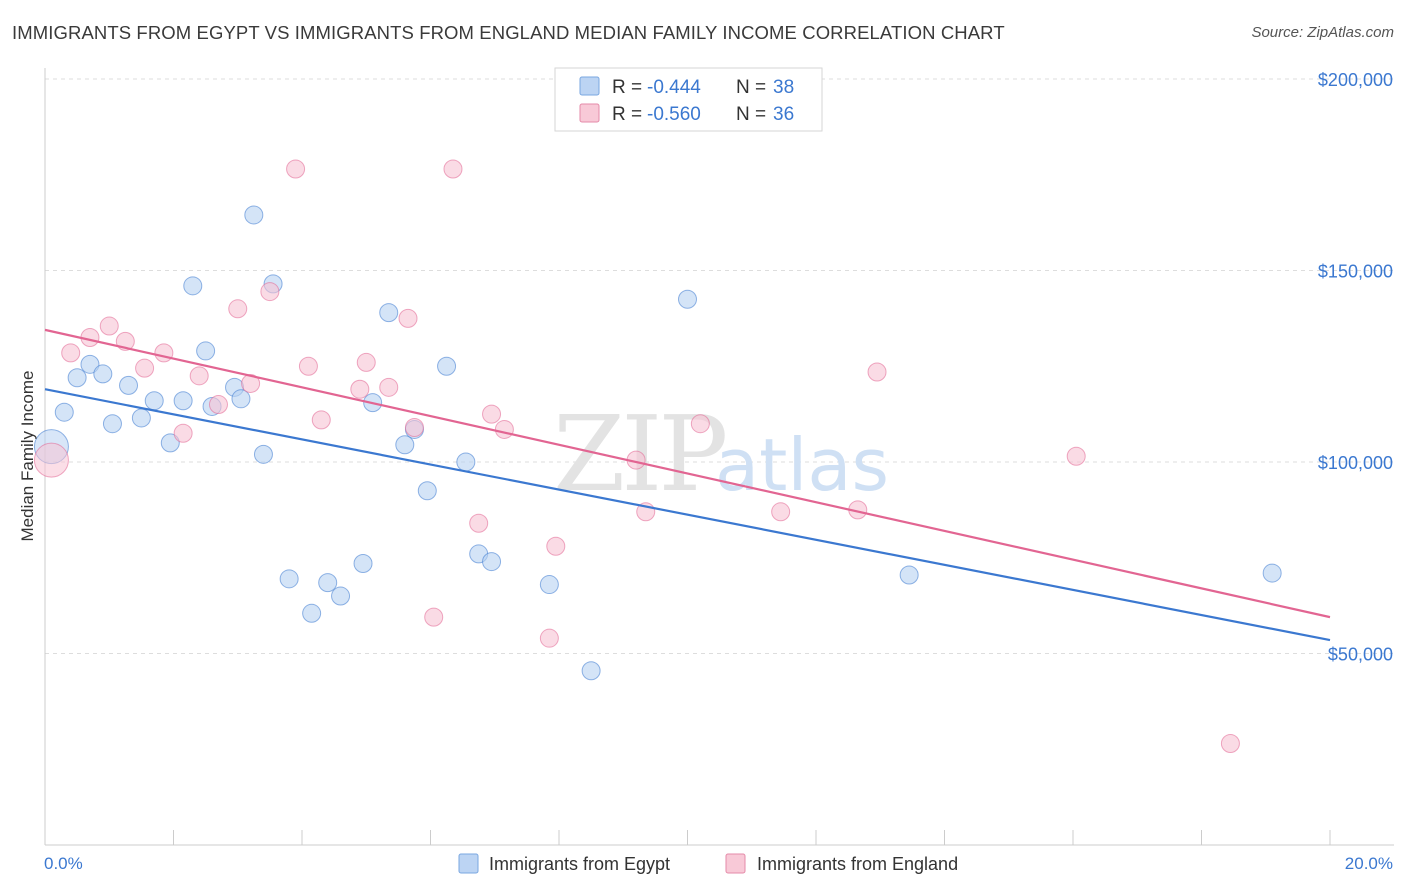 This screenshot has height=892, width=1406. I want to click on y-axis-label: Median Family Income, so click(27, 455).